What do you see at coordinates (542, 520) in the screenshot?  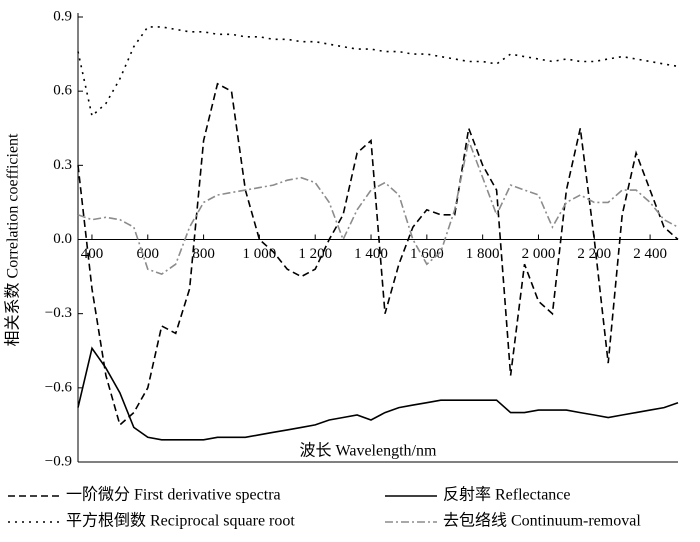 I see `legend-label: 去包络线 Continuum-removal` at bounding box center [542, 520].